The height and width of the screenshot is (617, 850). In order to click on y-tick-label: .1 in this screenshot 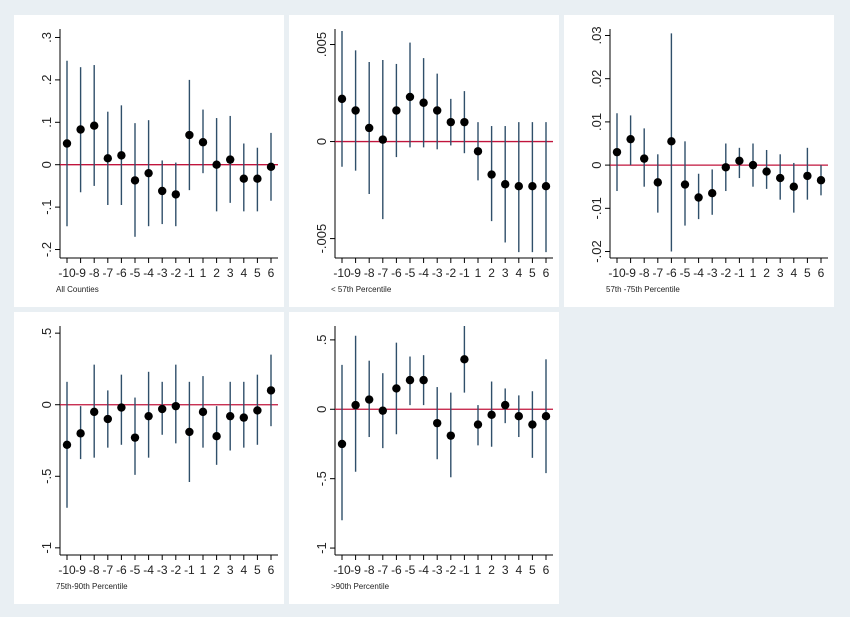, I will do `click(46, 122)`.